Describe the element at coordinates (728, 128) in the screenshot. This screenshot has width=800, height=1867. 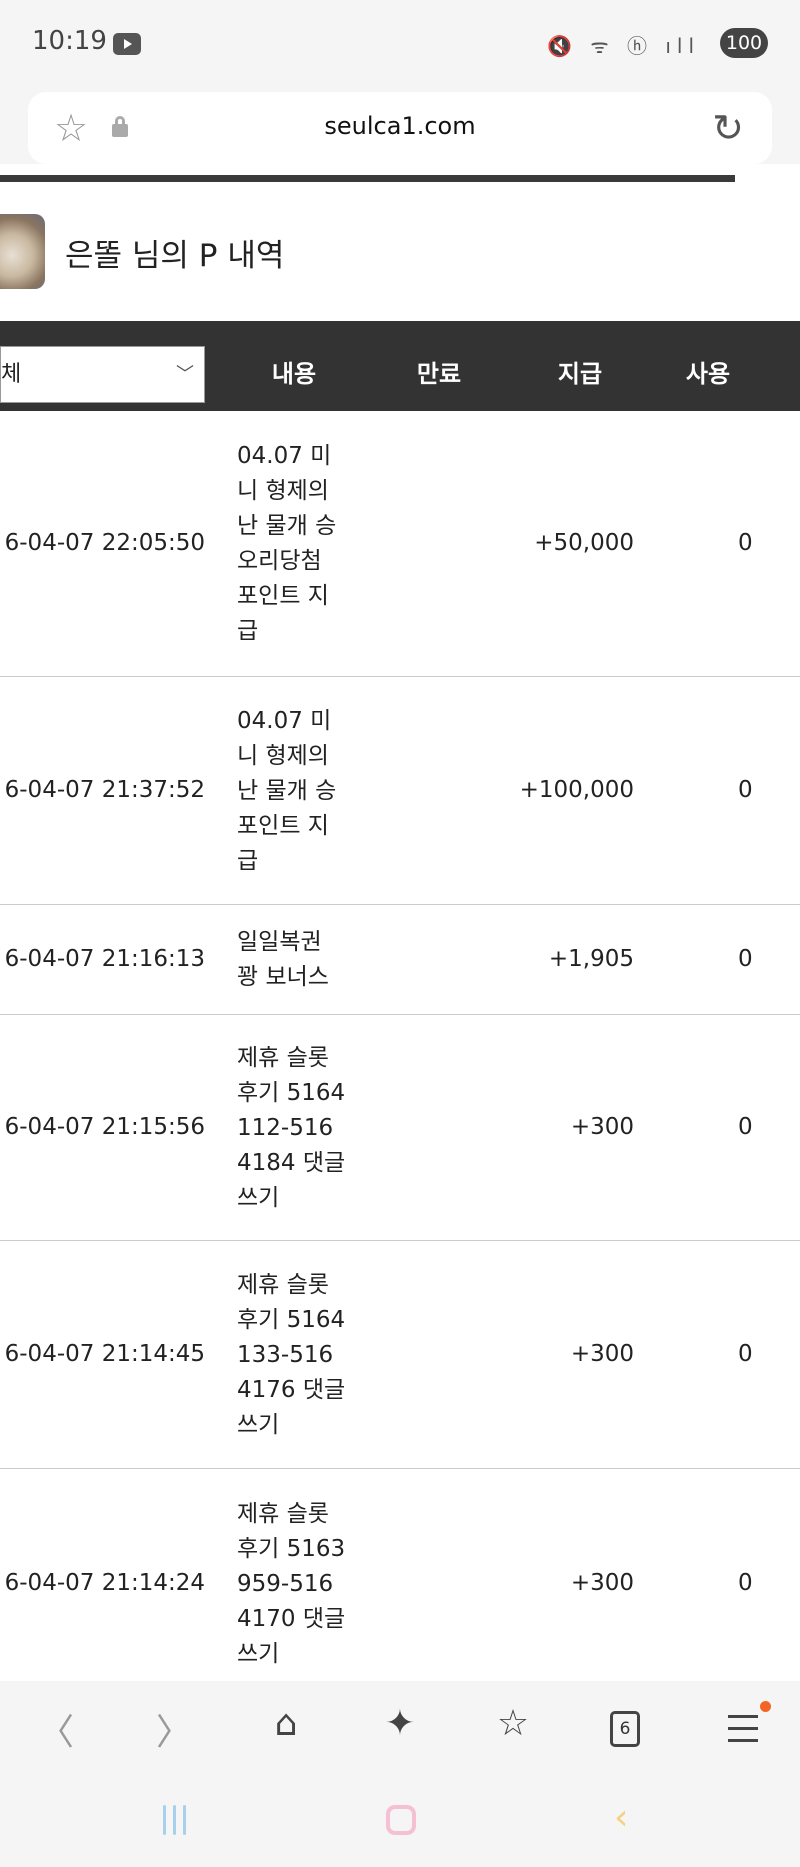
I see `reload-icon: ↻` at that location.